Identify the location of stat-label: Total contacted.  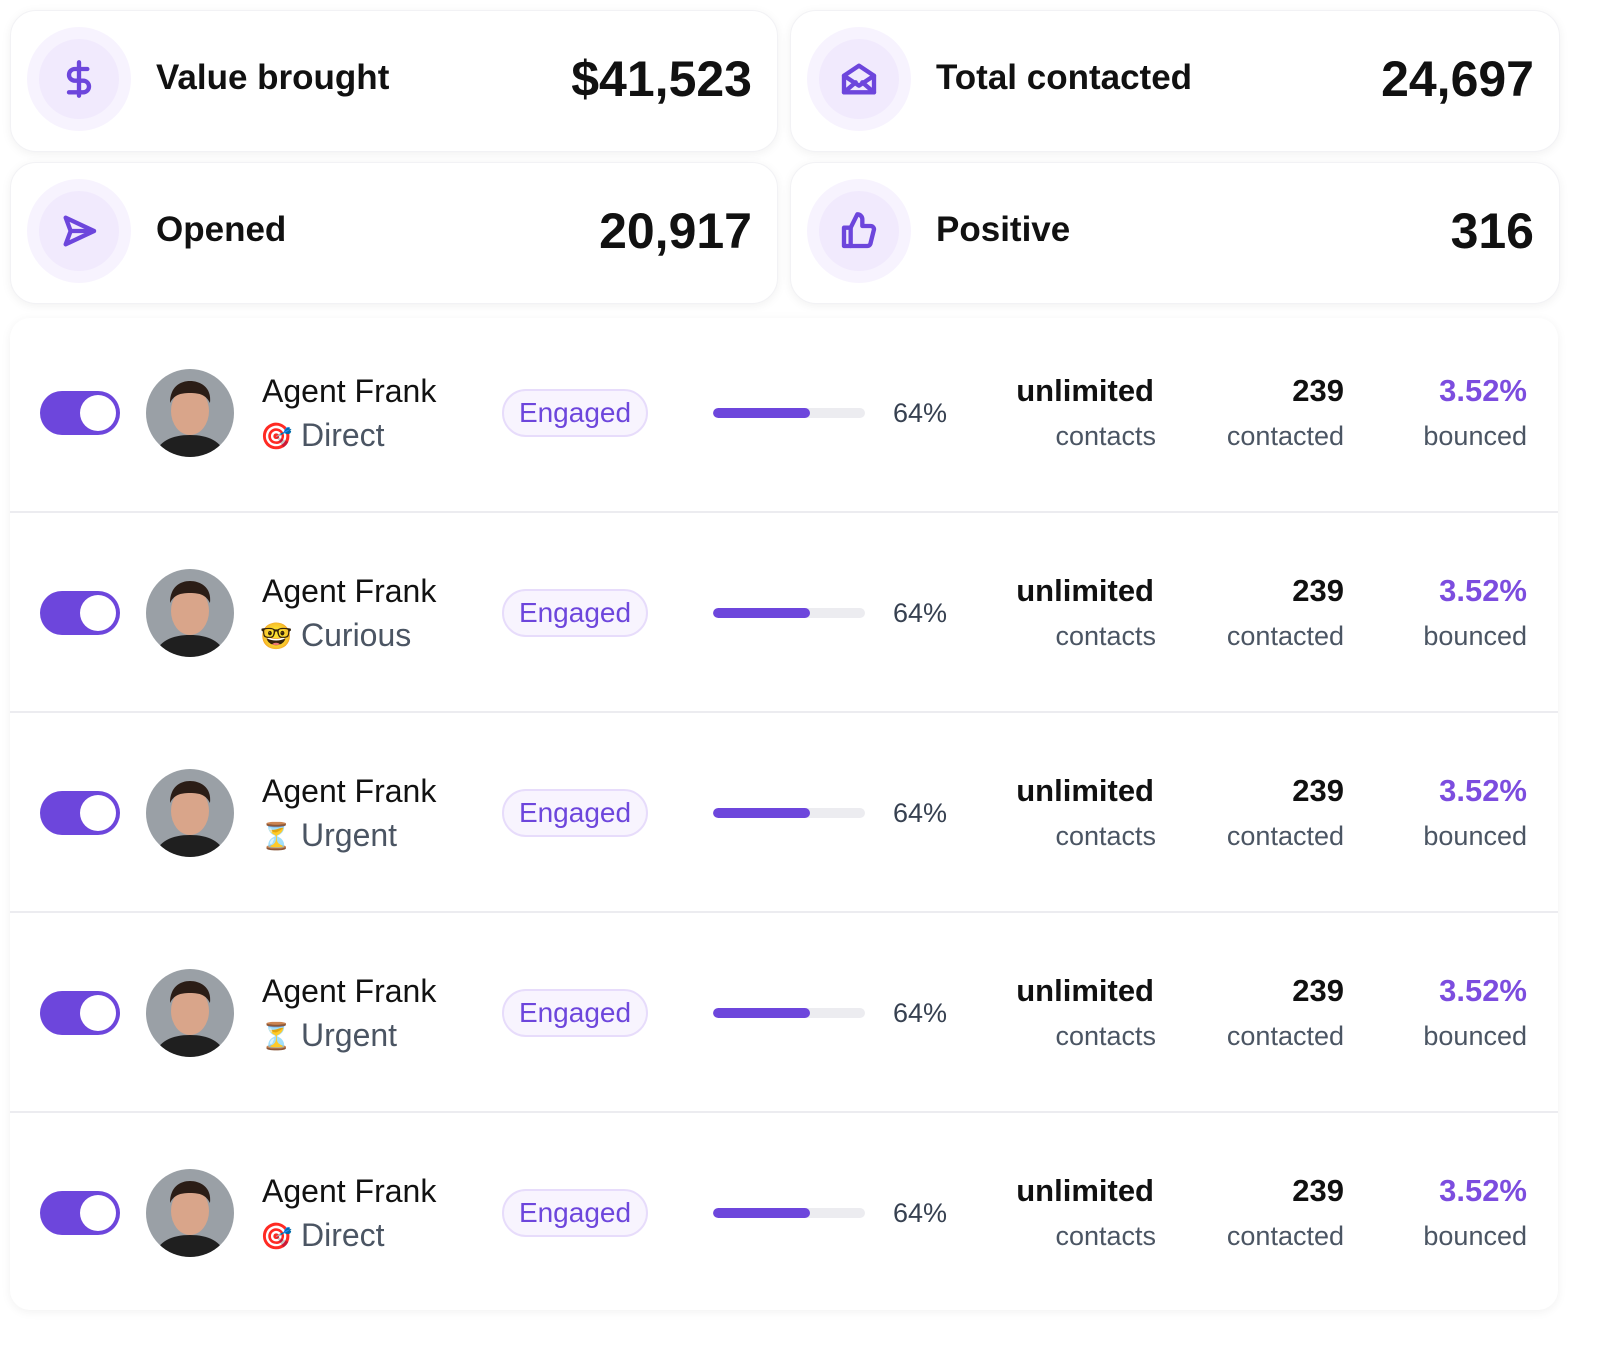
(1064, 77).